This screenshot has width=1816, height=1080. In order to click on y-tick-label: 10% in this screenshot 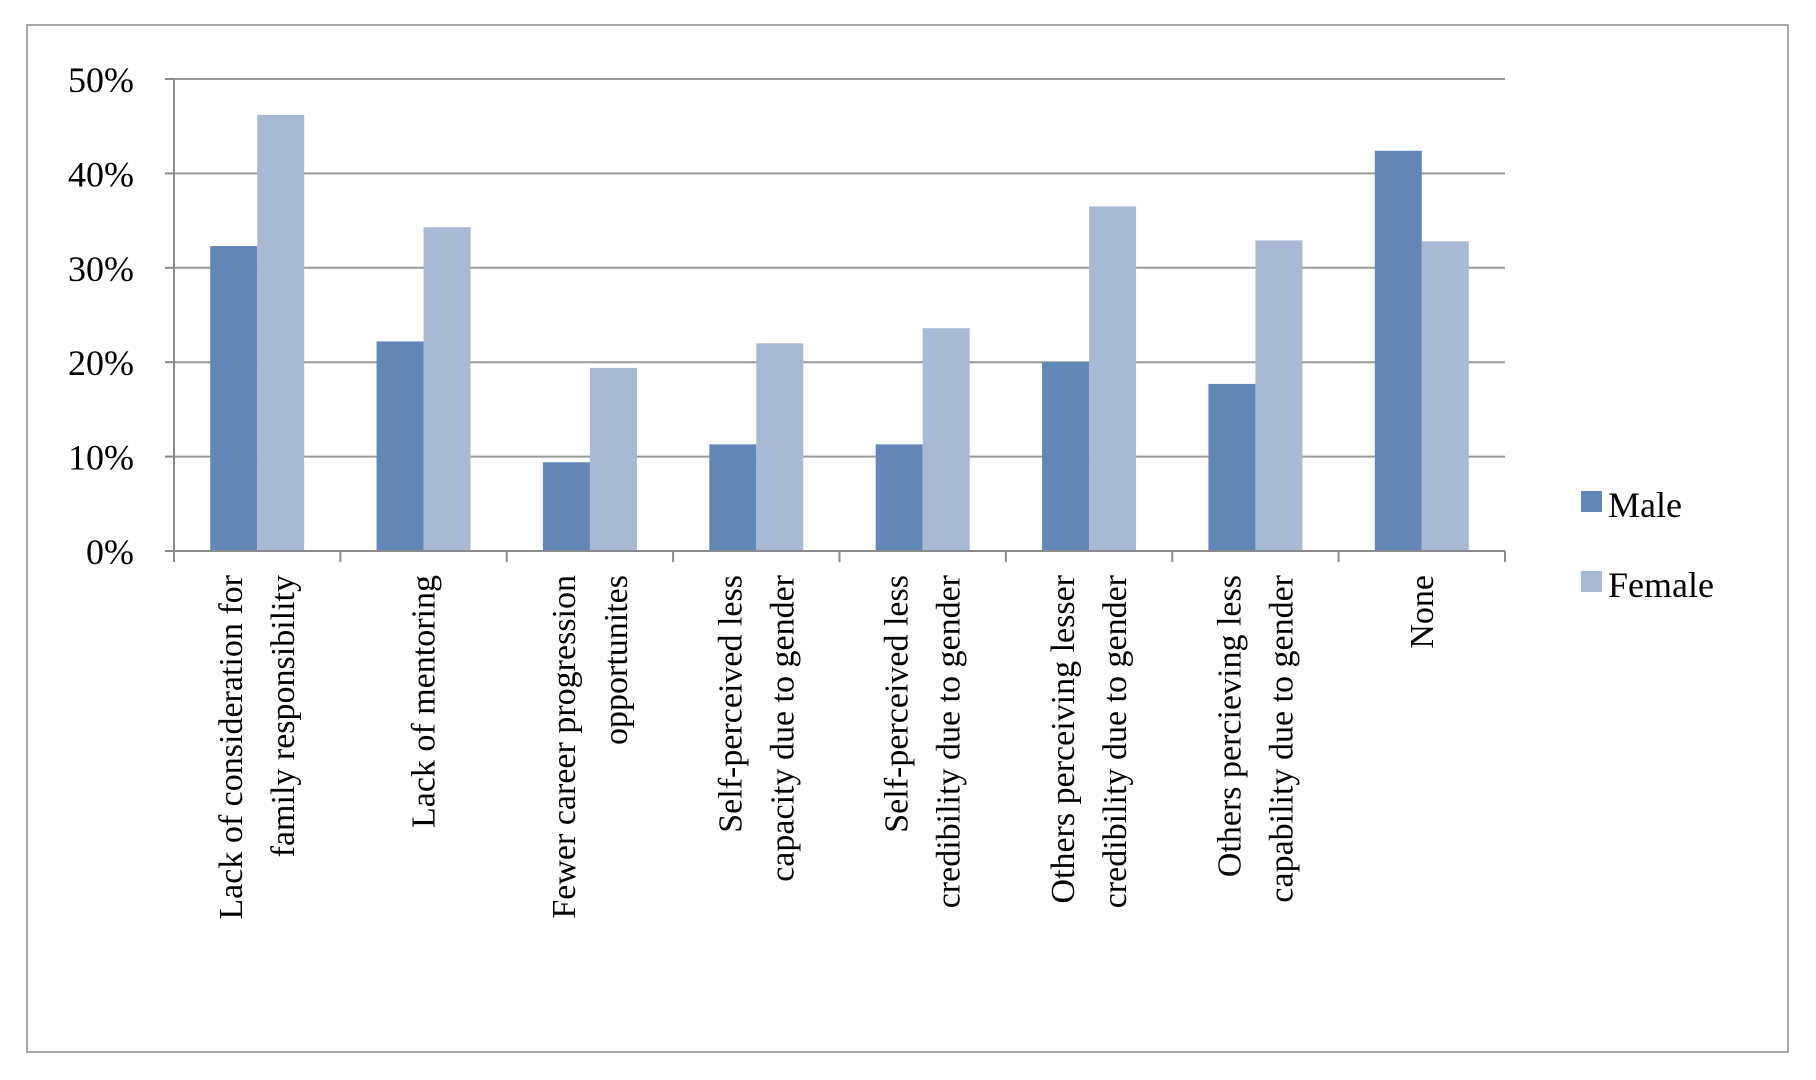, I will do `click(101, 458)`.